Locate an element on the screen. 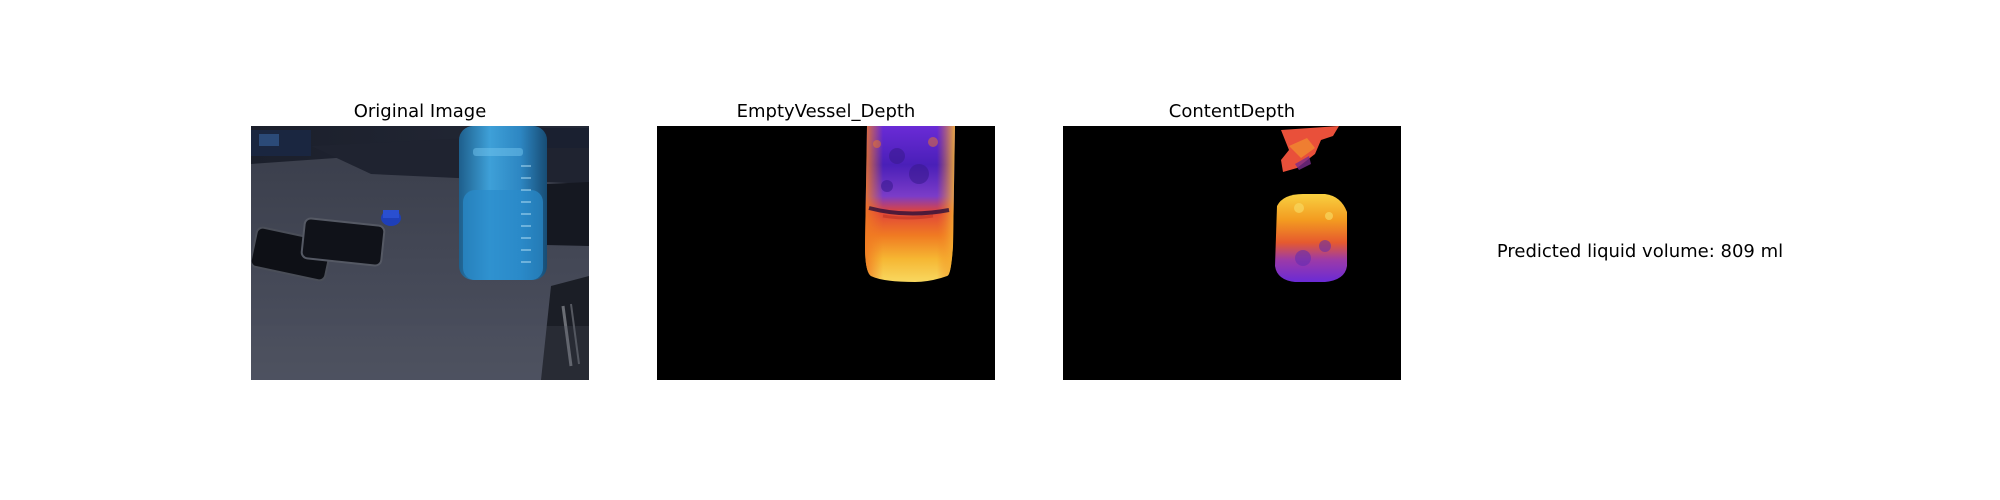 The image size is (2000, 500). original-image-photo is located at coordinates (420, 253).